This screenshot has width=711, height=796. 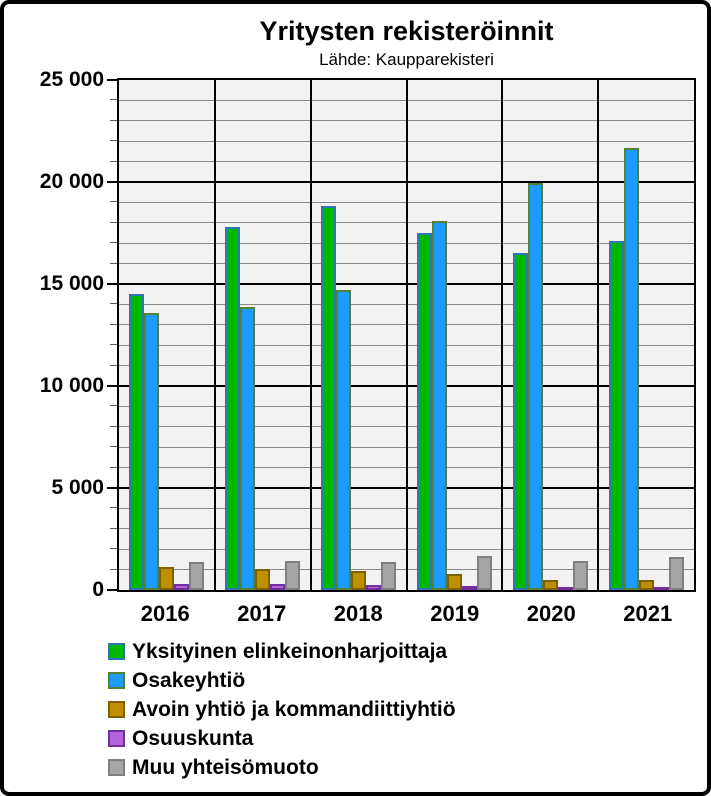 What do you see at coordinates (98, 589) in the screenshot?
I see `y-tick-label: 0` at bounding box center [98, 589].